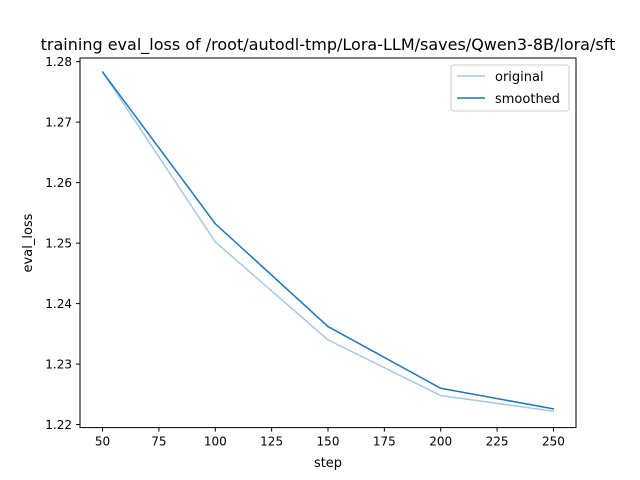  I want to click on x-tick-label: 75, so click(158, 442).